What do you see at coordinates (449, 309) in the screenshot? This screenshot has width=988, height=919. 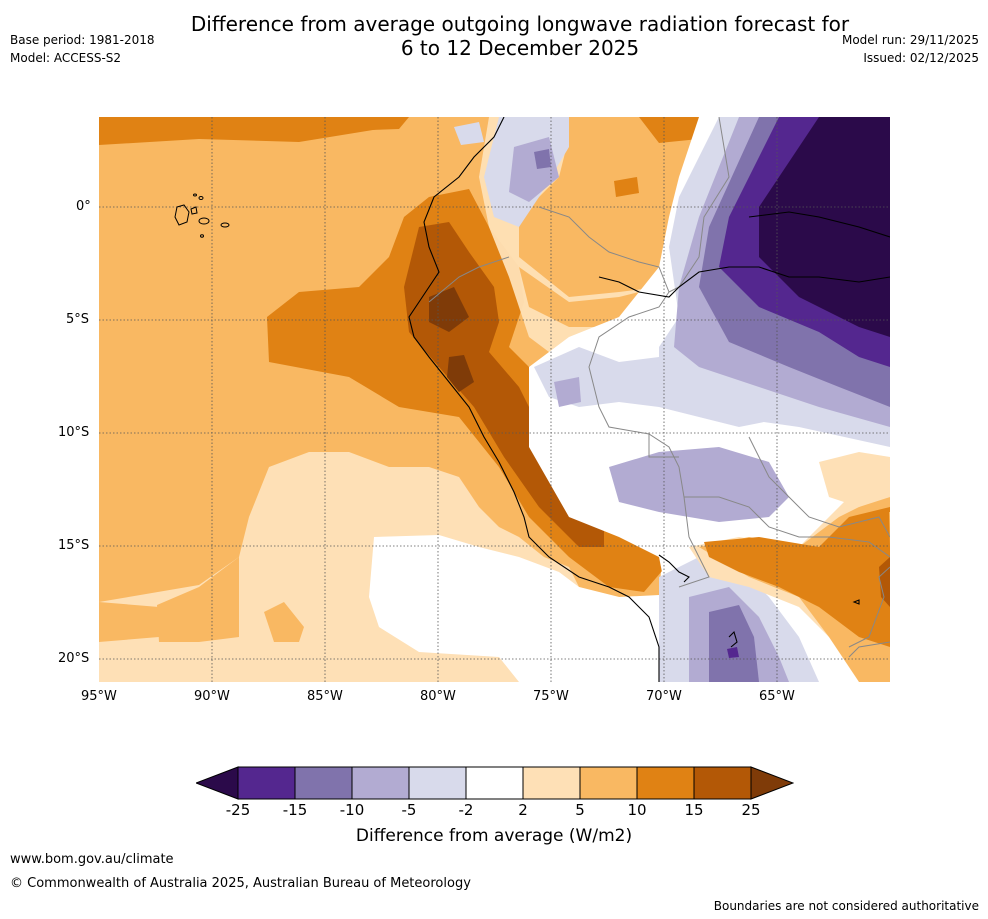 I see `contour-gt25-a` at bounding box center [449, 309].